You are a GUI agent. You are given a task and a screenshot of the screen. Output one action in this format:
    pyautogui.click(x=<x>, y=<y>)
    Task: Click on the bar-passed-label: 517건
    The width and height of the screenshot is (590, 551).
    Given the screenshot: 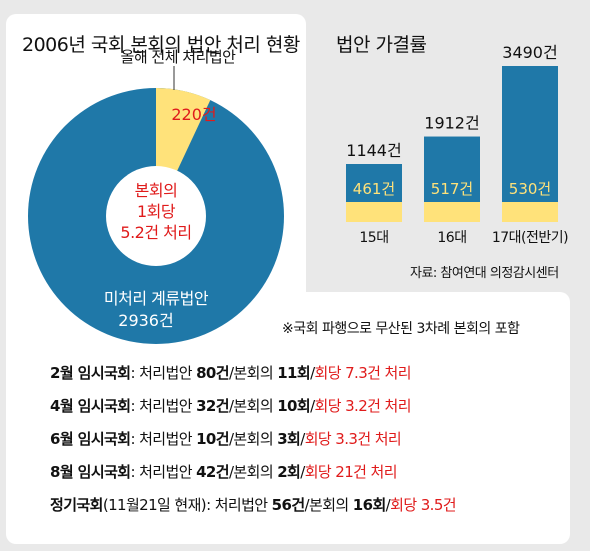 What is the action you would take?
    pyautogui.click(x=452, y=189)
    